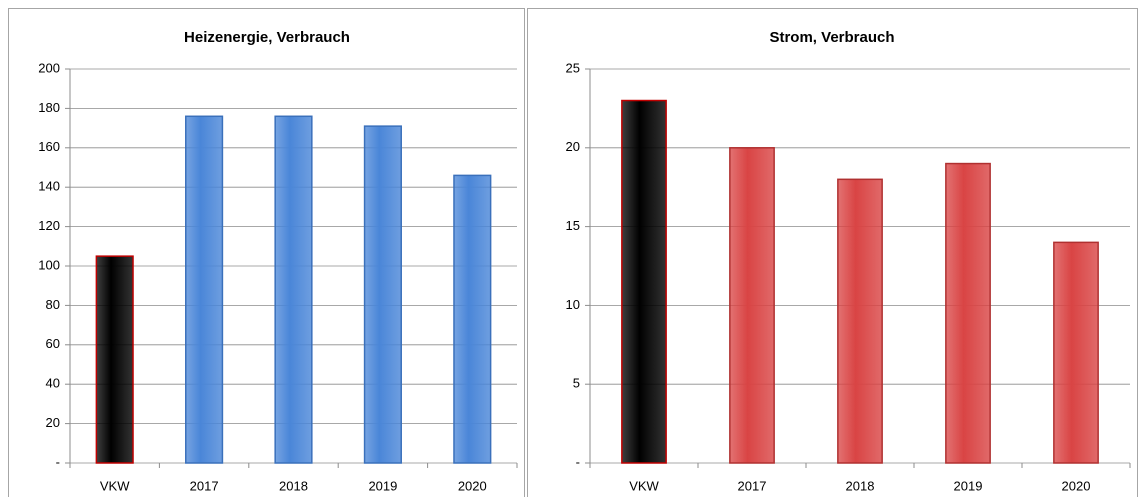  What do you see at coordinates (573, 67) in the screenshot?
I see `y-tick-label: 25` at bounding box center [573, 67].